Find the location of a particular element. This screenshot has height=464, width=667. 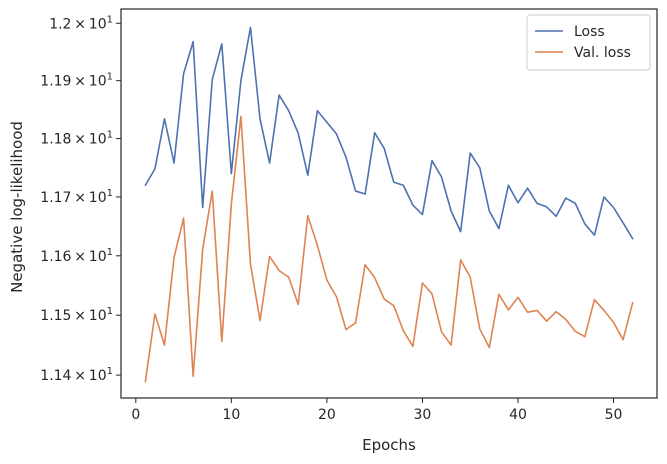

y-tick-label: 1.14 × 10¹ is located at coordinates (76, 375).